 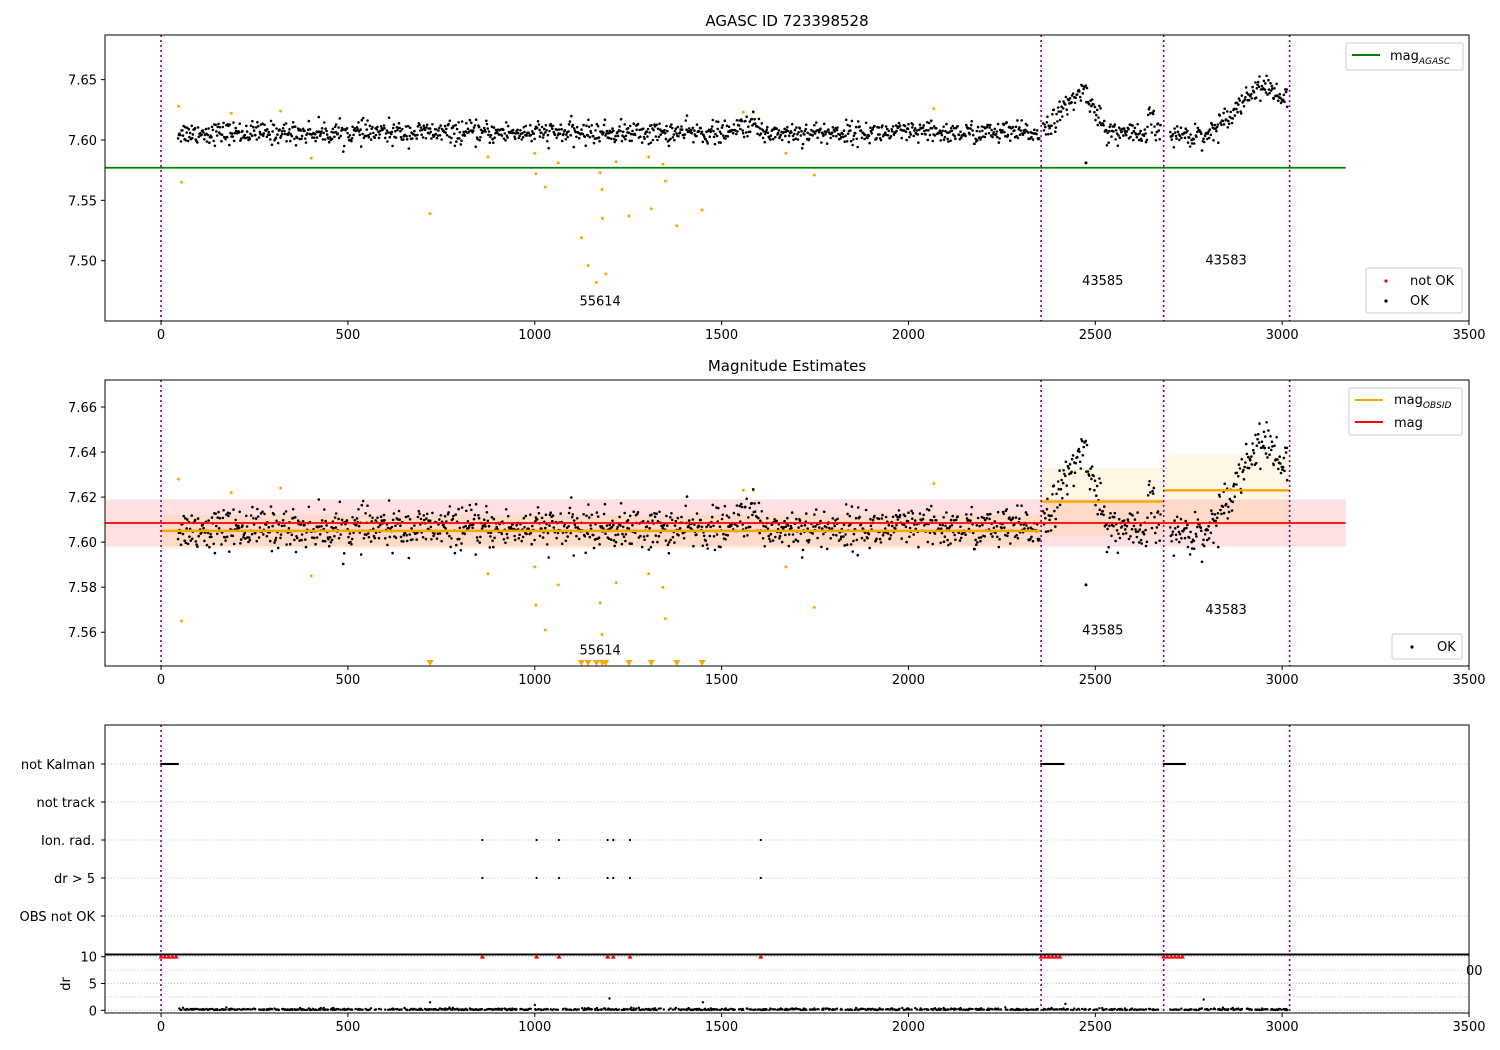 What do you see at coordinates (1102, 281) in the screenshot?
I see `agasc-obsid-label-1: 43585` at bounding box center [1102, 281].